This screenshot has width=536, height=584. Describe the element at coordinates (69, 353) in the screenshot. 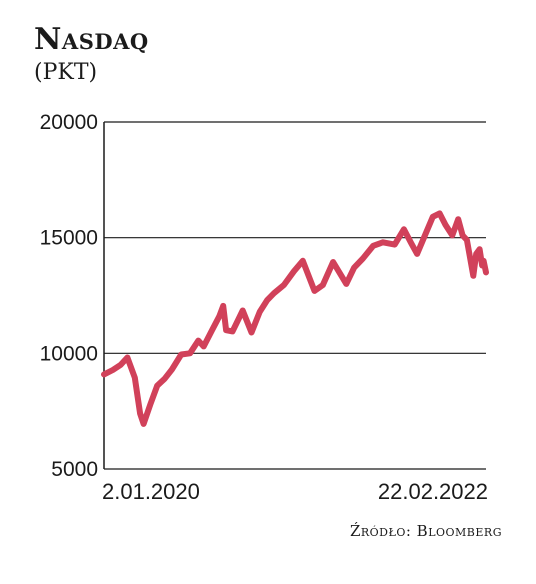

I see `y-tick-label: 10000` at that location.